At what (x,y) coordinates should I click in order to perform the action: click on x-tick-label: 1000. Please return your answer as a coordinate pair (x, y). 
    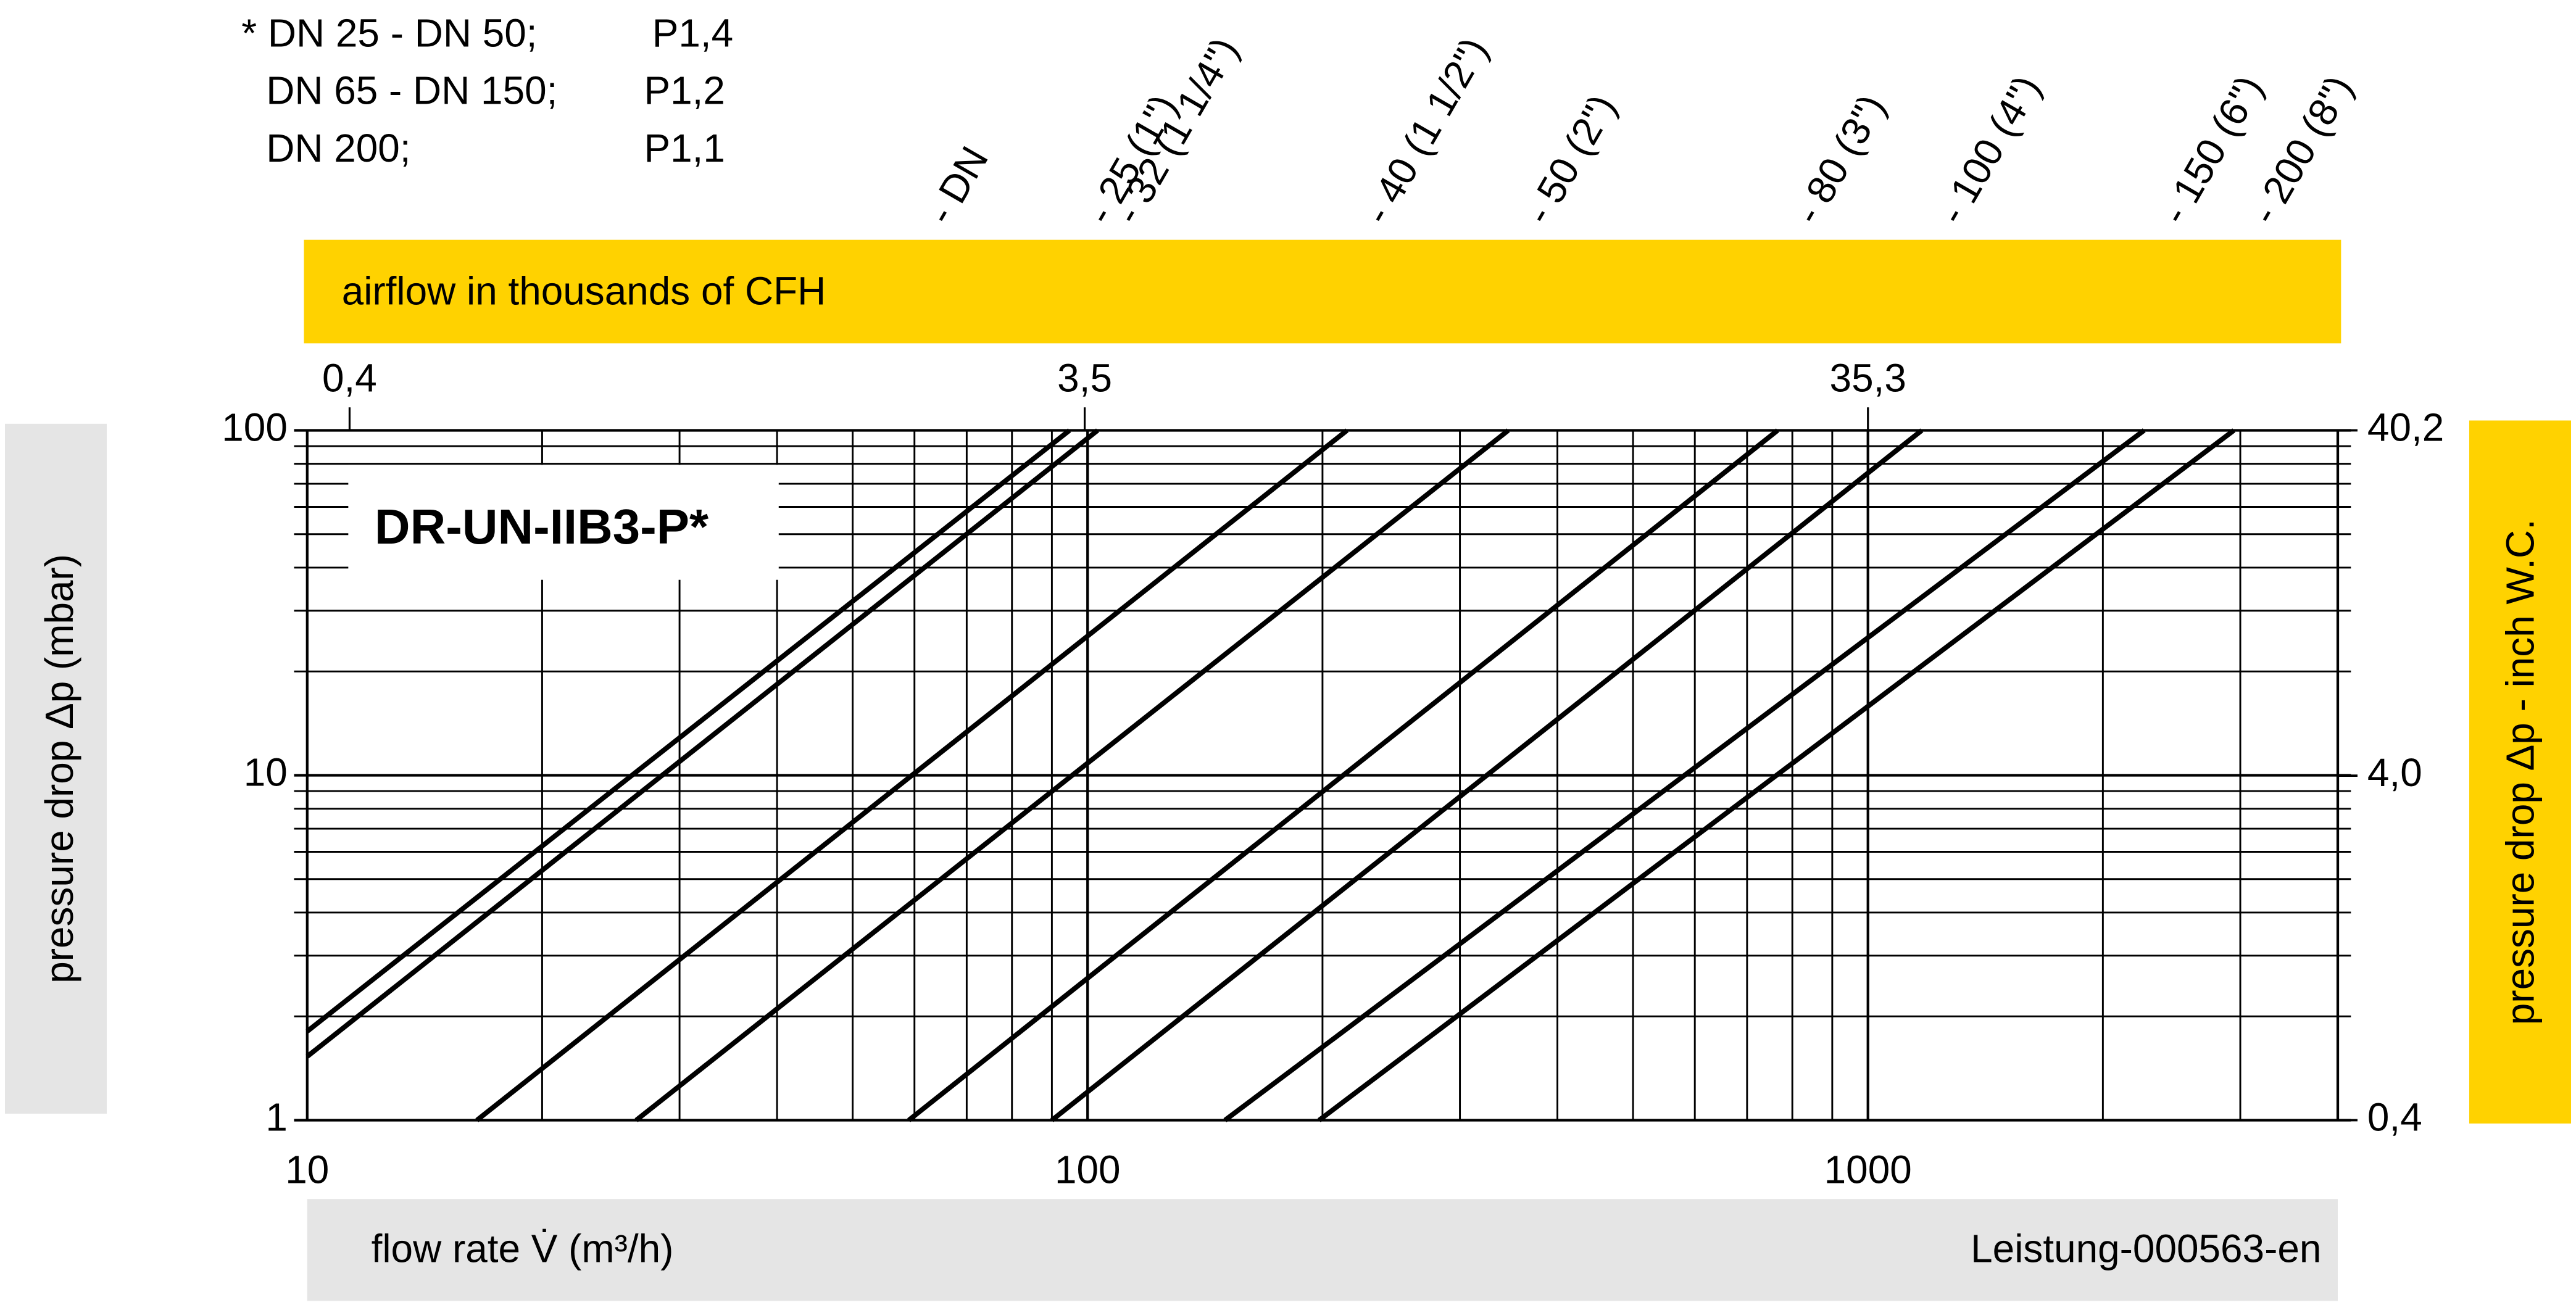
    Looking at the image, I should click on (1868, 1170).